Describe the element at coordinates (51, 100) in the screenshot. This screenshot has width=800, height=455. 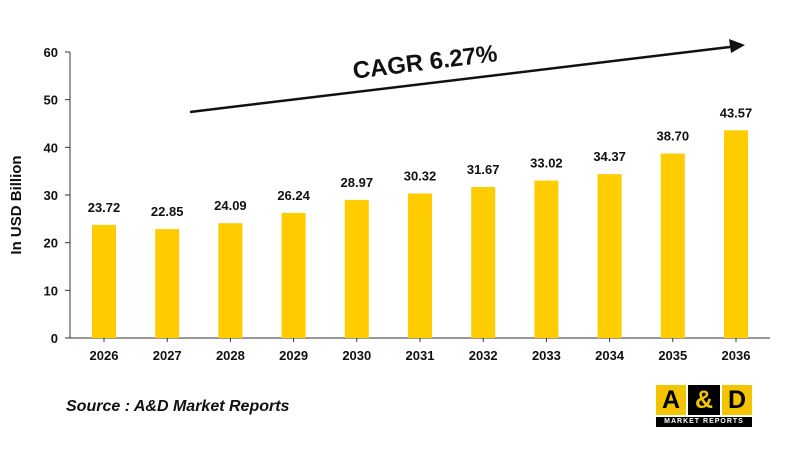
I see `y-tick-label: 50` at that location.